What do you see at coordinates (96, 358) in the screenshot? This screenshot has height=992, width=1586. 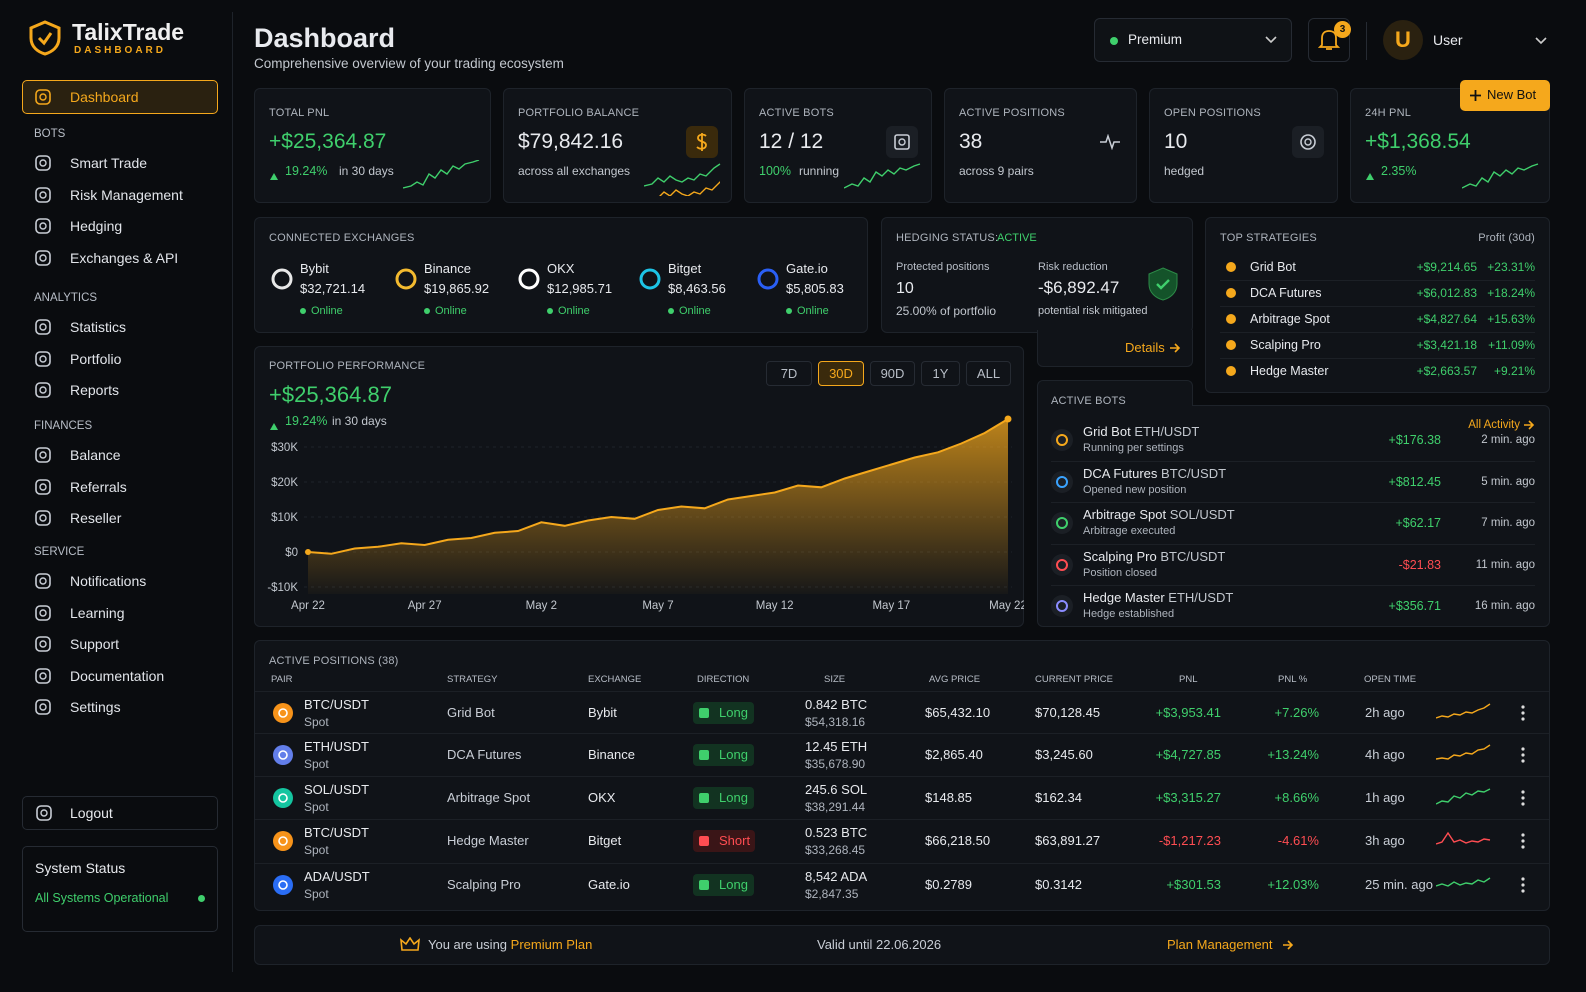 I see `nav-item: Portfolio` at bounding box center [96, 358].